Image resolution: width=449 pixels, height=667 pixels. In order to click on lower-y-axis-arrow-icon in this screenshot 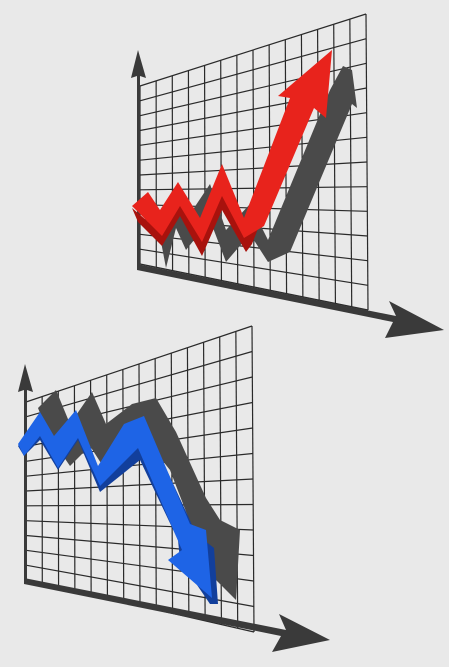, I will do `click(25, 473)`.